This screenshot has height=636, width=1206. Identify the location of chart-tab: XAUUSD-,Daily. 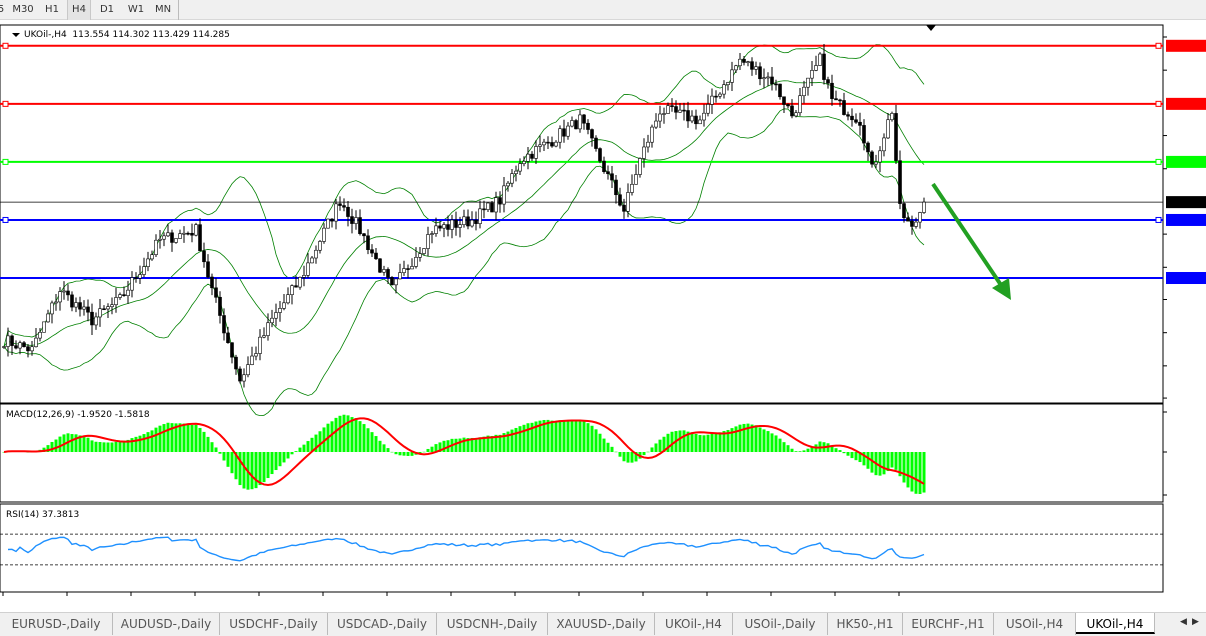
(601, 624).